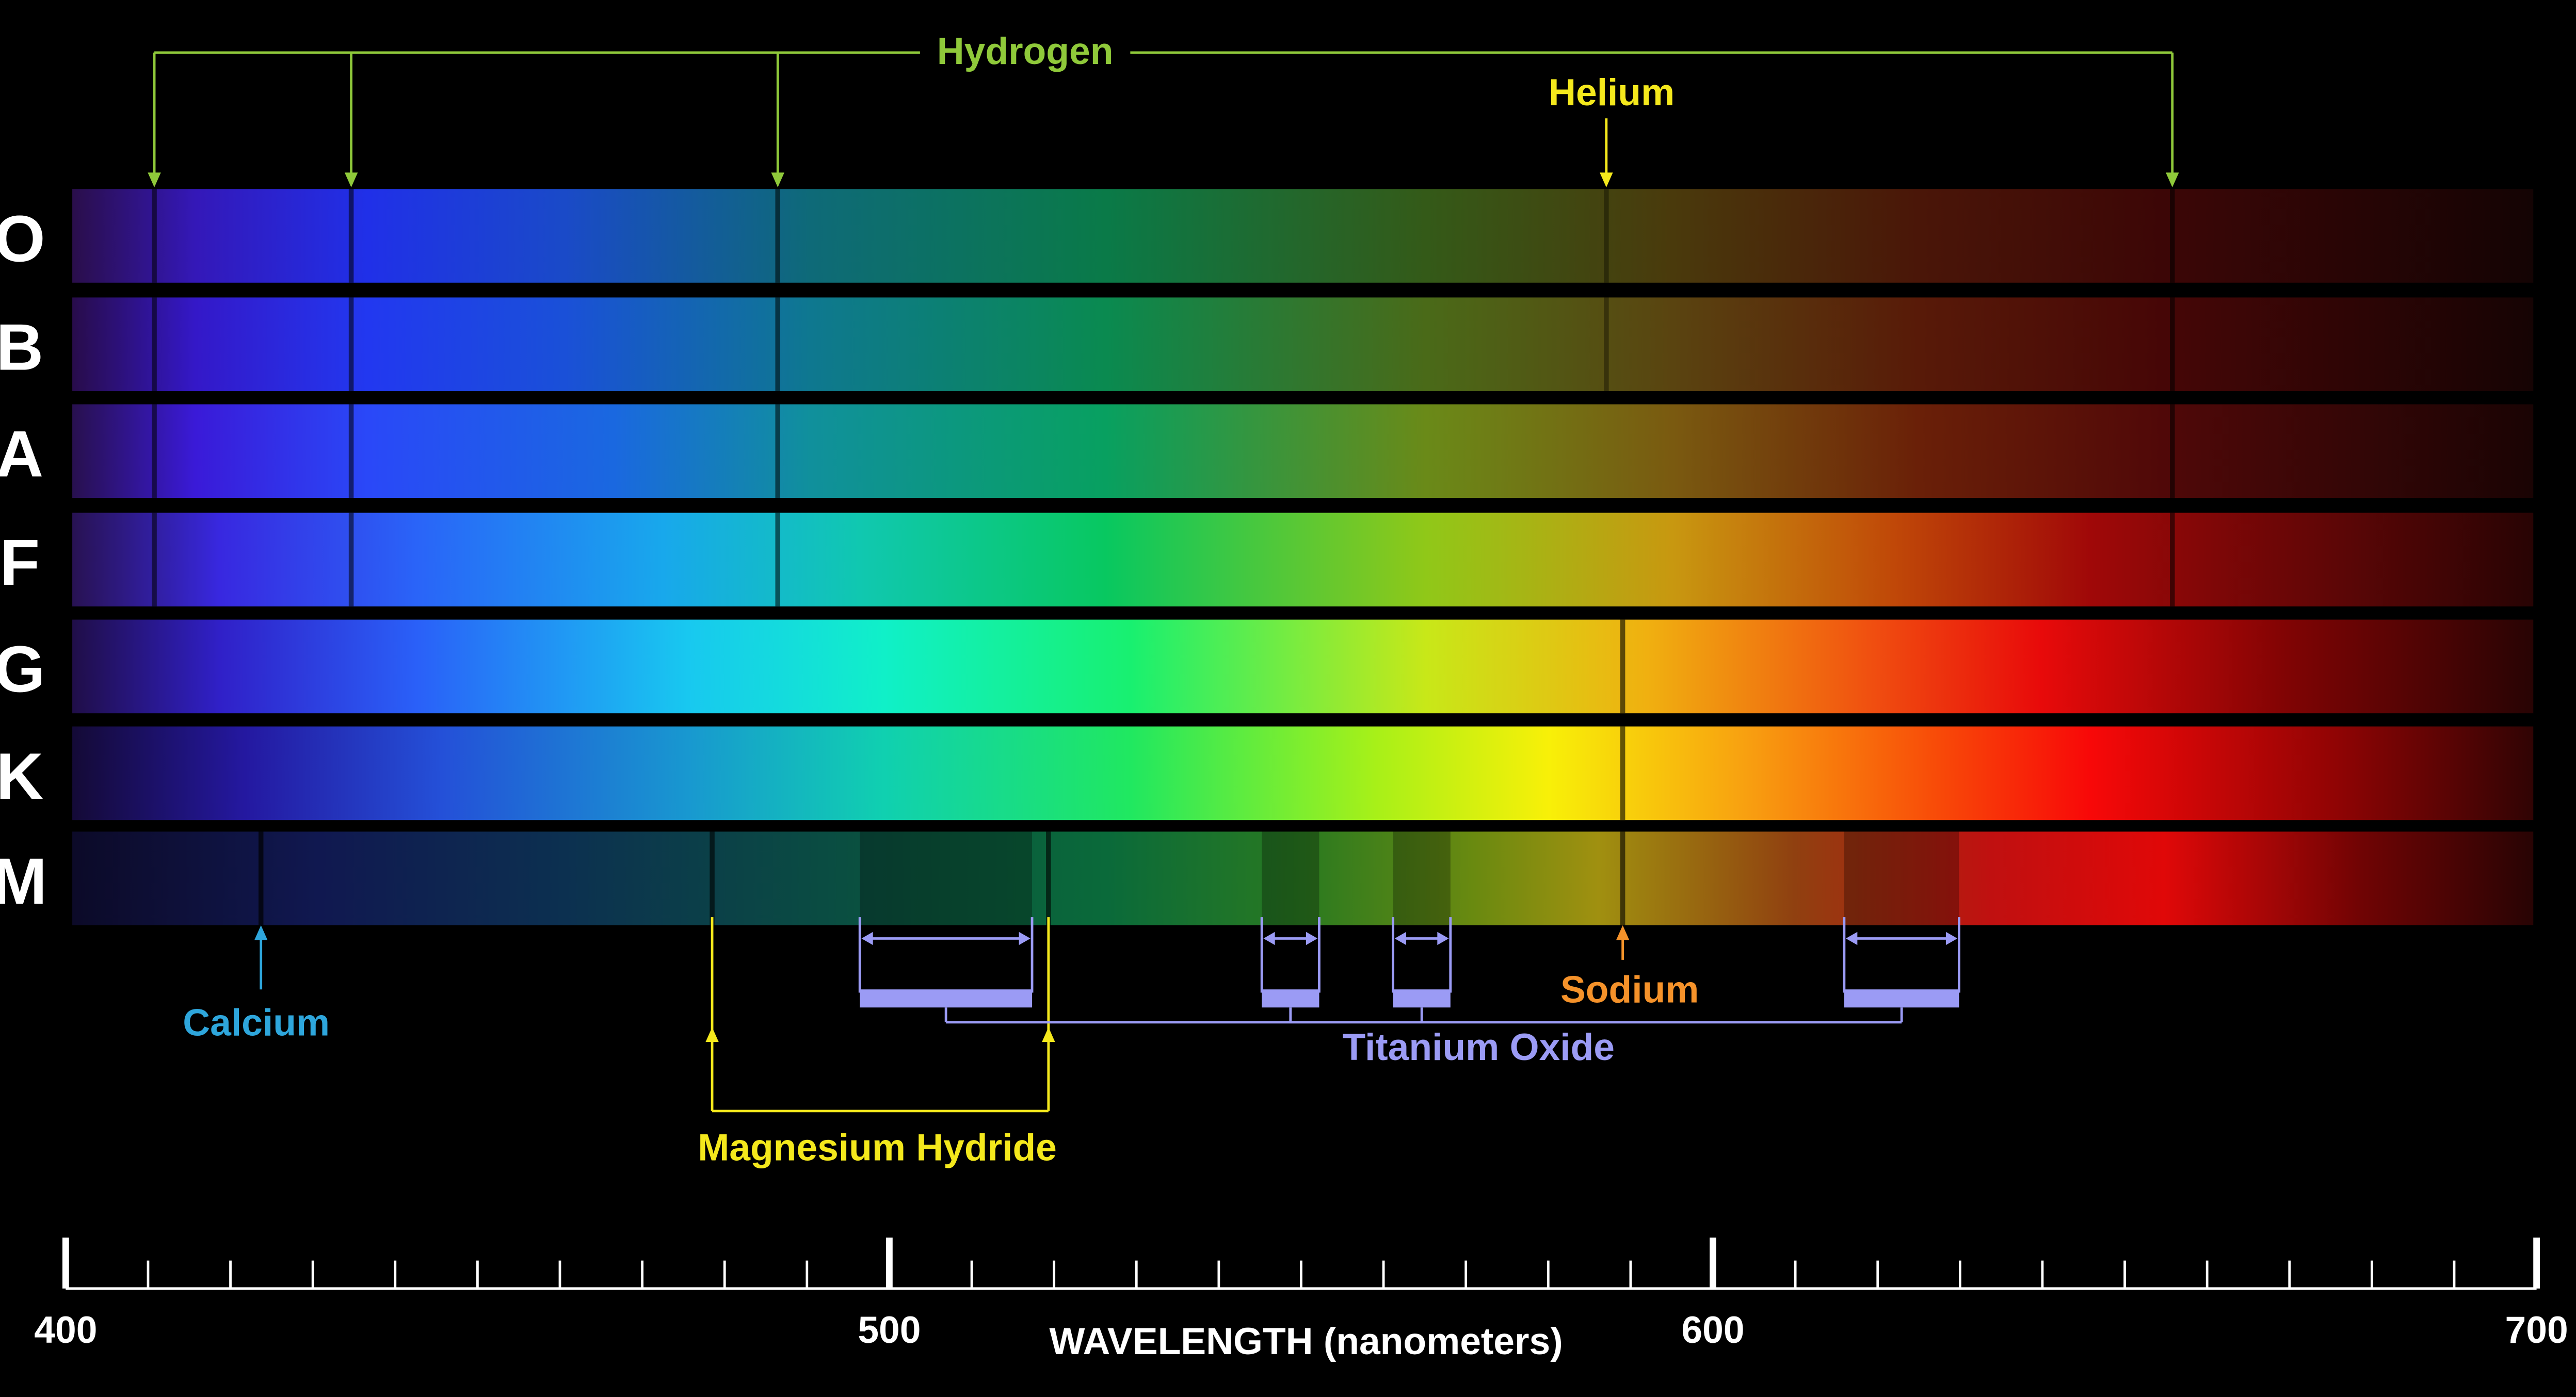 The height and width of the screenshot is (1397, 2576). What do you see at coordinates (23, 669) in the screenshot?
I see `class-label-G: G` at bounding box center [23, 669].